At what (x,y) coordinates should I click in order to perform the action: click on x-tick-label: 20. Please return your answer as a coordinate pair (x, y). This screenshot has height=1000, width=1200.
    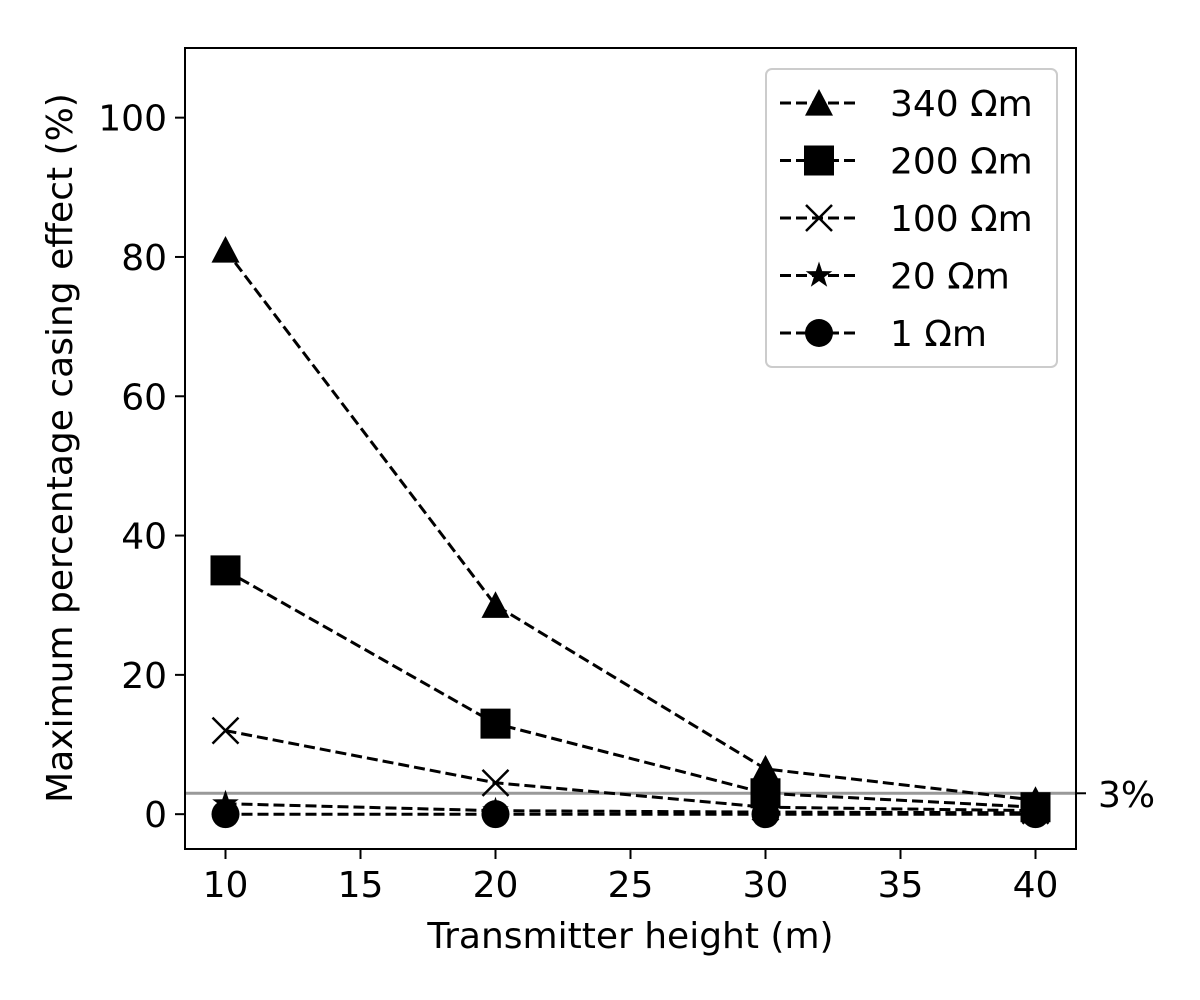
    Looking at the image, I should click on (496, 885).